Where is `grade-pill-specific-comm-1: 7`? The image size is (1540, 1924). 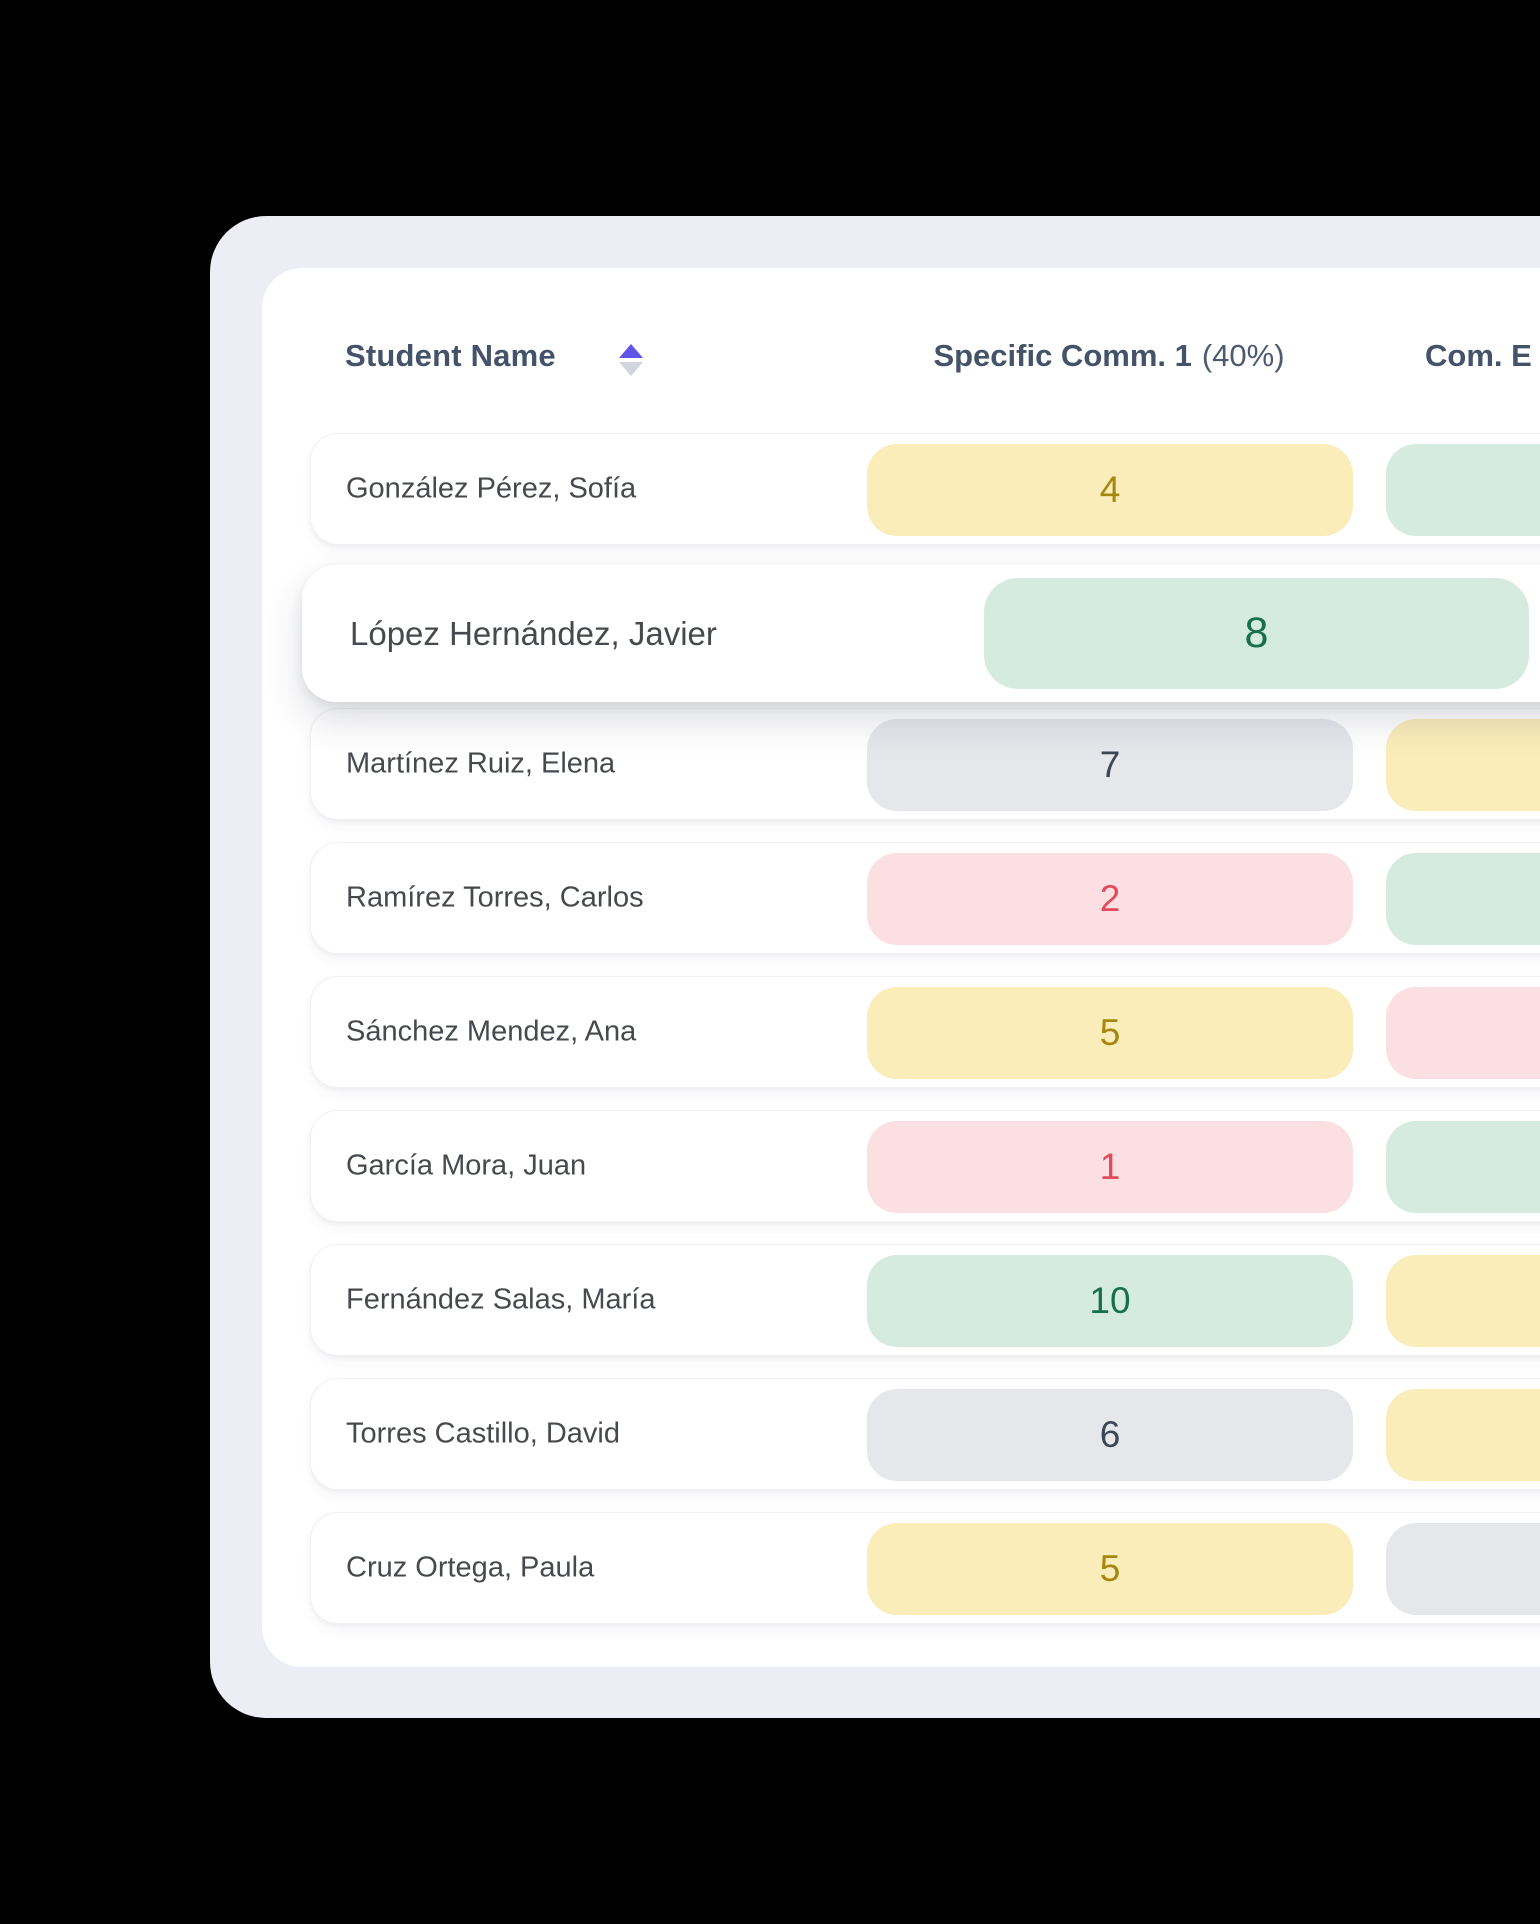
grade-pill-specific-comm-1: 7 is located at coordinates (1110, 765).